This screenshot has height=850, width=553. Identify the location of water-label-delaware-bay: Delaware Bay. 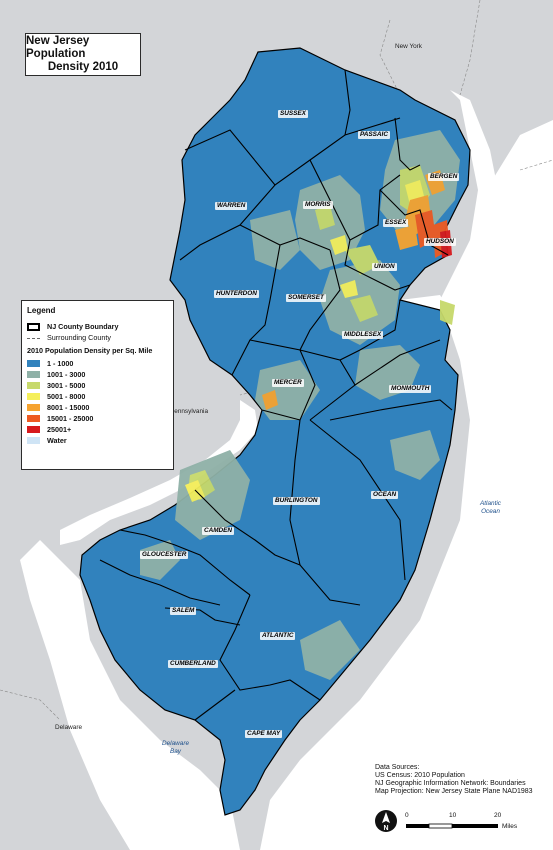
(175, 748).